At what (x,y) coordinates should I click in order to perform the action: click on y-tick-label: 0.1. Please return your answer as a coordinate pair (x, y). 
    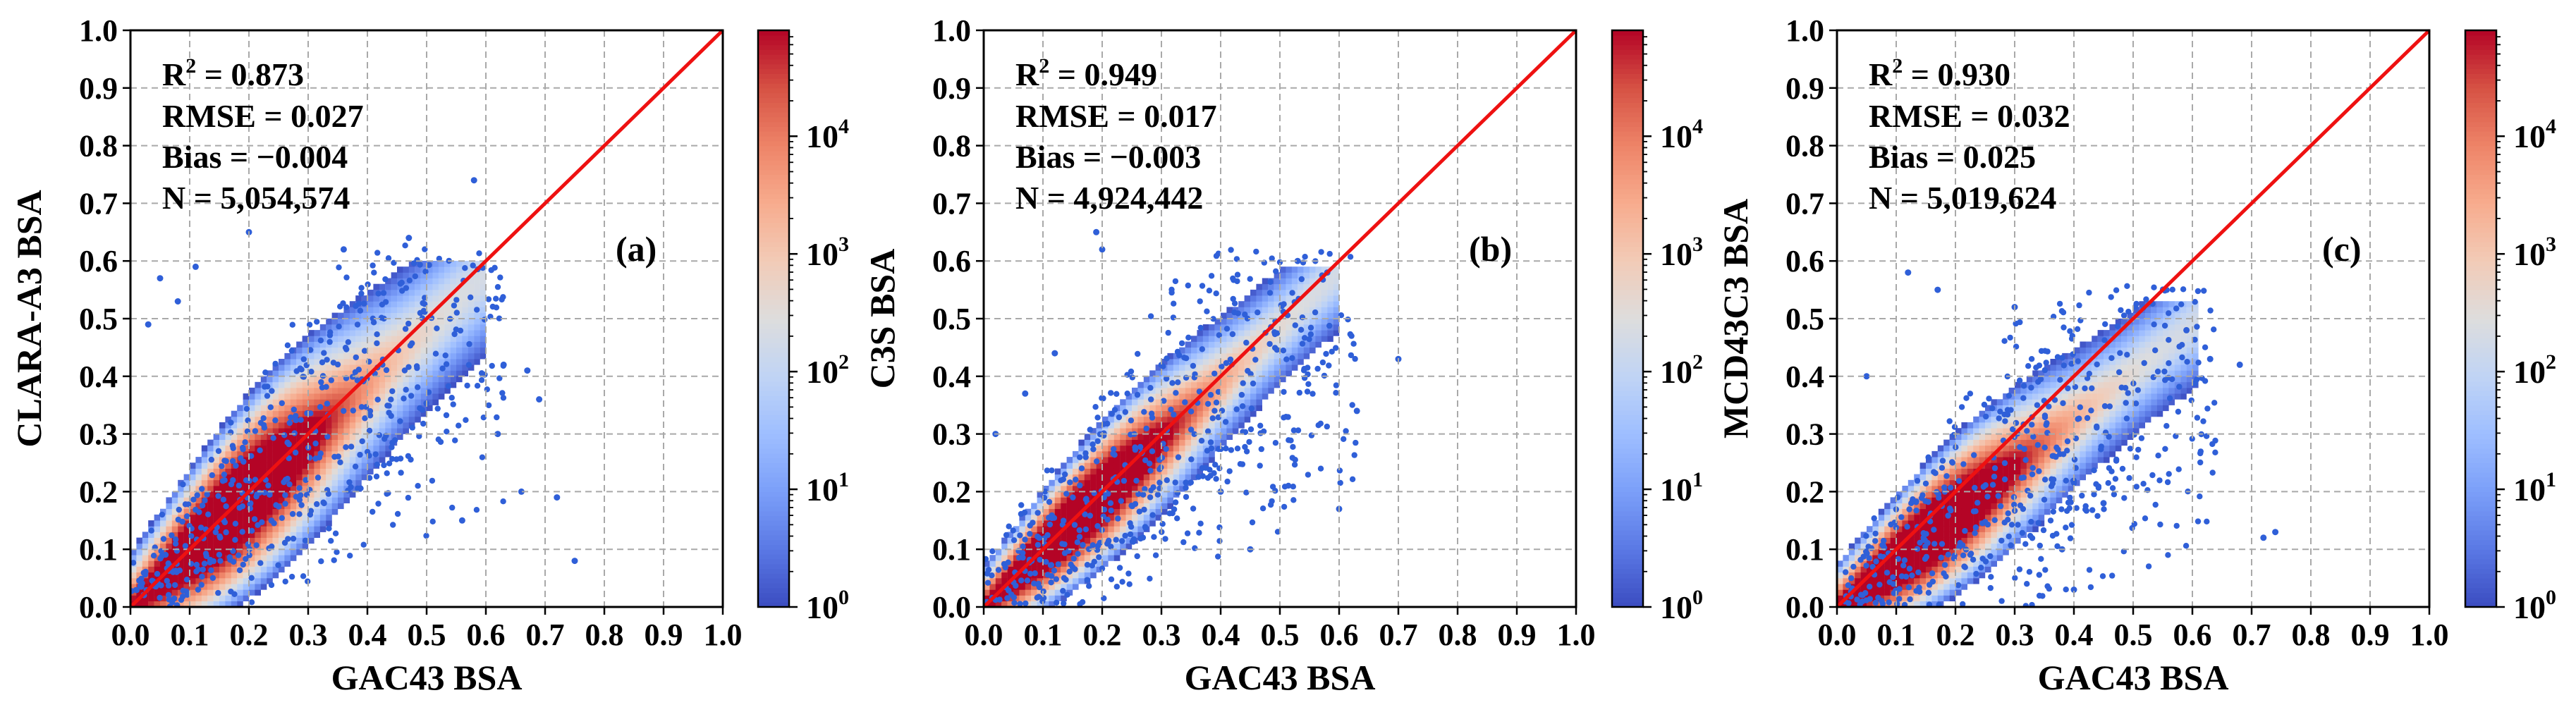
    Looking at the image, I should click on (951, 549).